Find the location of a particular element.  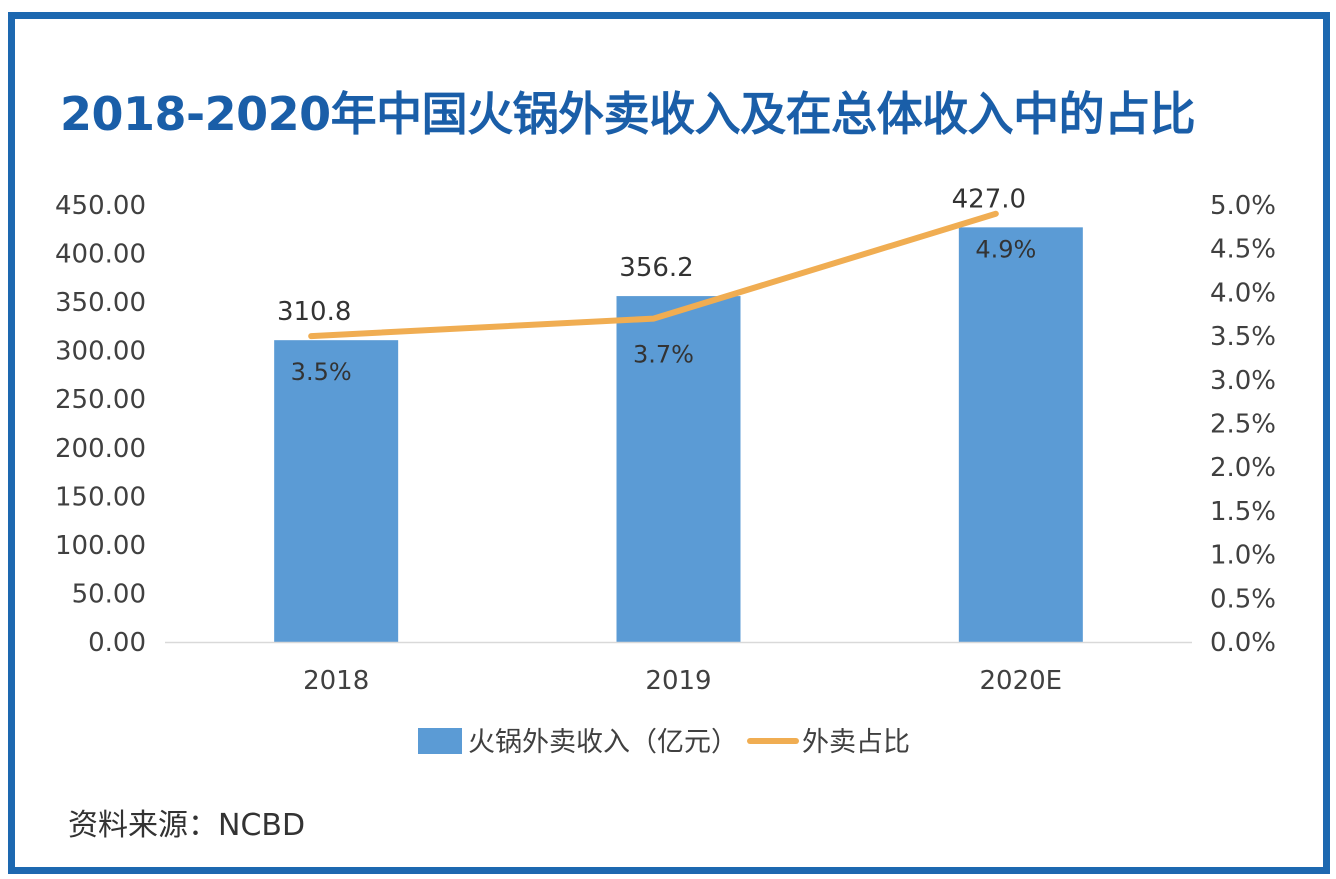

legend-label-line: 外卖占比 is located at coordinates (856, 742).